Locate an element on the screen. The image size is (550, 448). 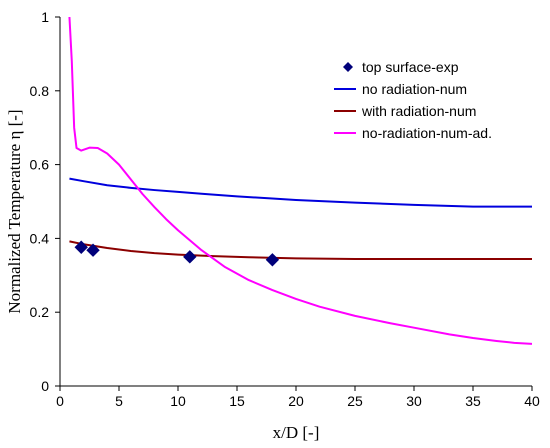
y-tick-label: 0.4 is located at coordinates (40, 238).